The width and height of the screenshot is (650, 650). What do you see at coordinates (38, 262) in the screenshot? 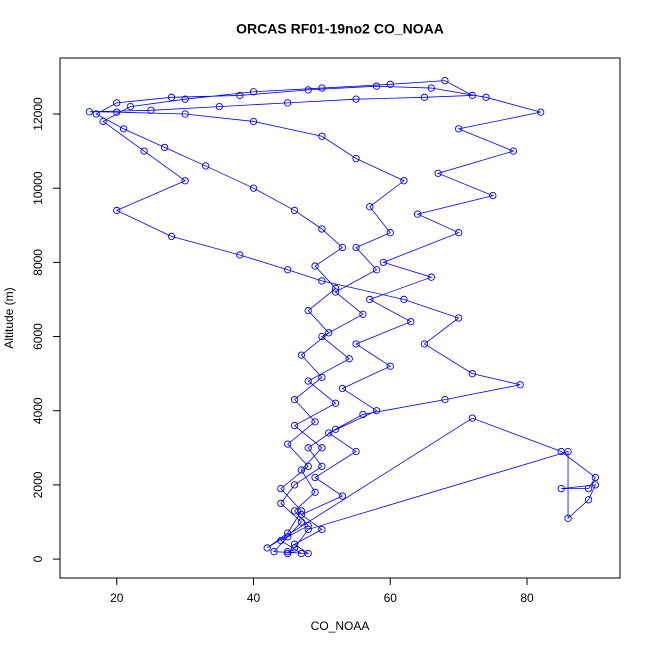
I see `y-tick-label: 8000` at bounding box center [38, 262].